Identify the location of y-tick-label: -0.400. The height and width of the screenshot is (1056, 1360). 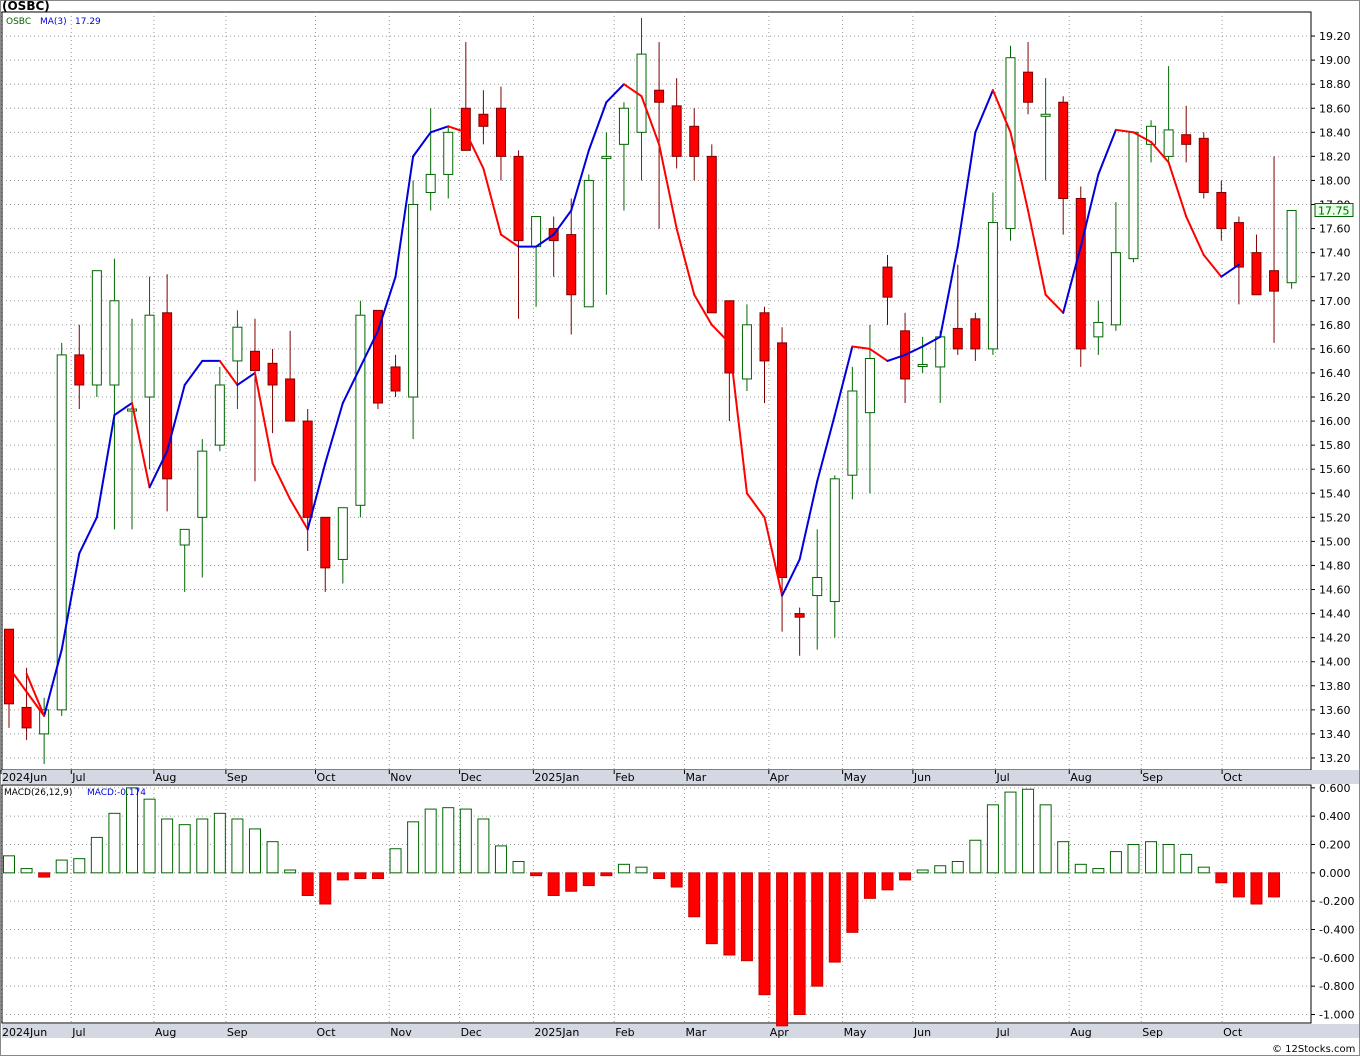
(1336, 930).